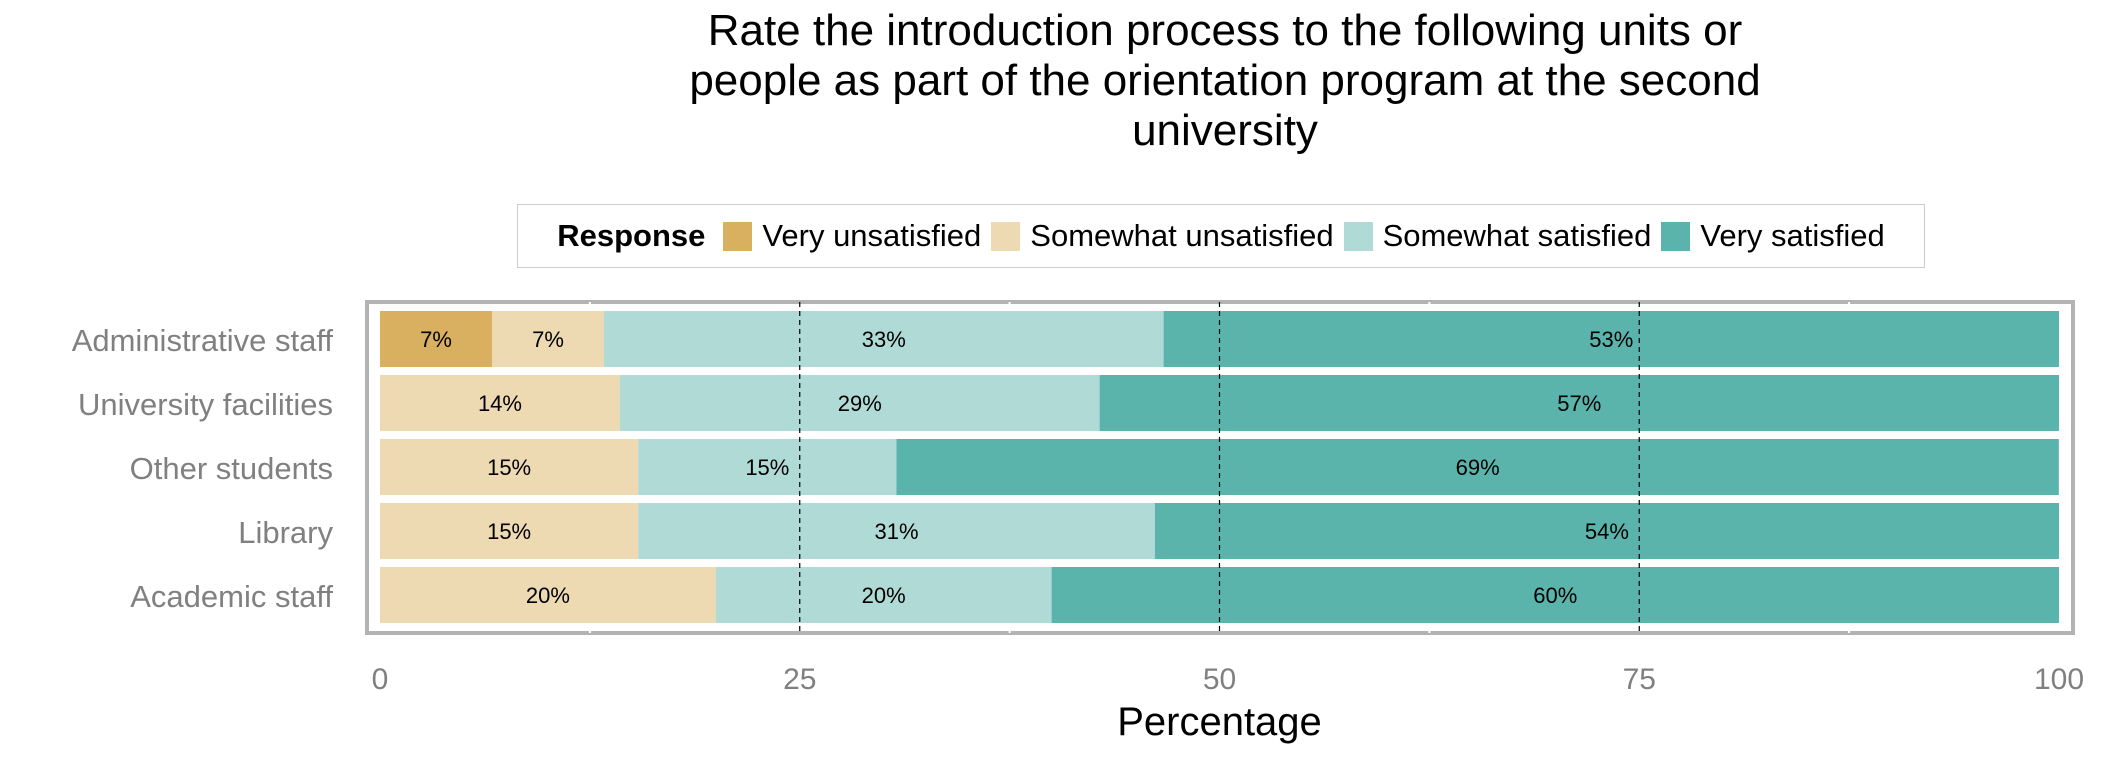 The width and height of the screenshot is (2125, 767). I want to click on x-axis-title: Percentage, so click(1219, 722).